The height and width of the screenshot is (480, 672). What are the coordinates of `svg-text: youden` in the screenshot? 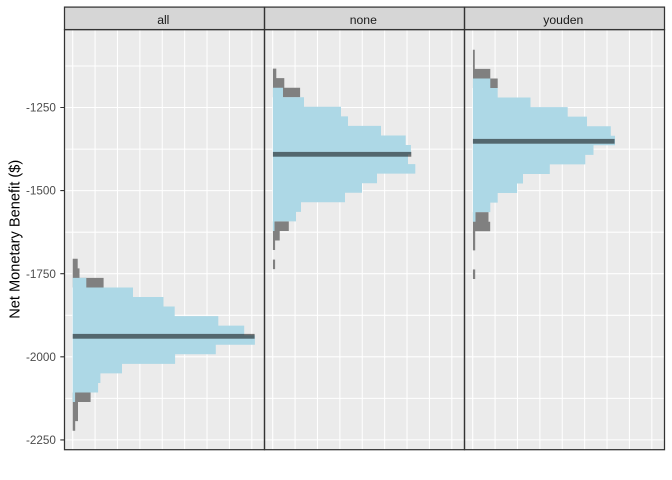 It's located at (563, 20).